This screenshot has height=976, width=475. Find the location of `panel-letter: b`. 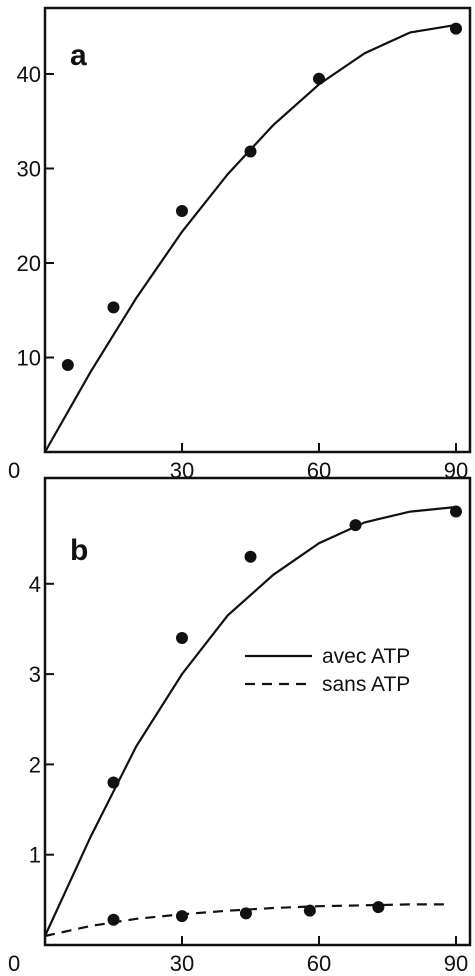

panel-letter: b is located at coordinates (79, 550).